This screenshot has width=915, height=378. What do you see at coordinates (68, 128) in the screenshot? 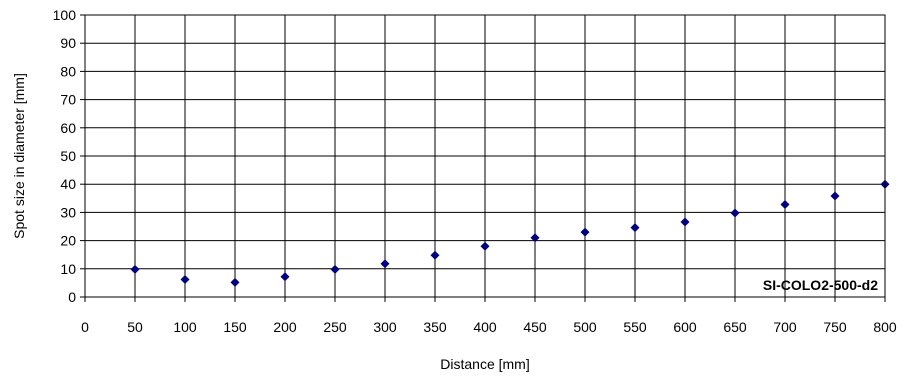
I see `y-tick-label: 60` at bounding box center [68, 128].